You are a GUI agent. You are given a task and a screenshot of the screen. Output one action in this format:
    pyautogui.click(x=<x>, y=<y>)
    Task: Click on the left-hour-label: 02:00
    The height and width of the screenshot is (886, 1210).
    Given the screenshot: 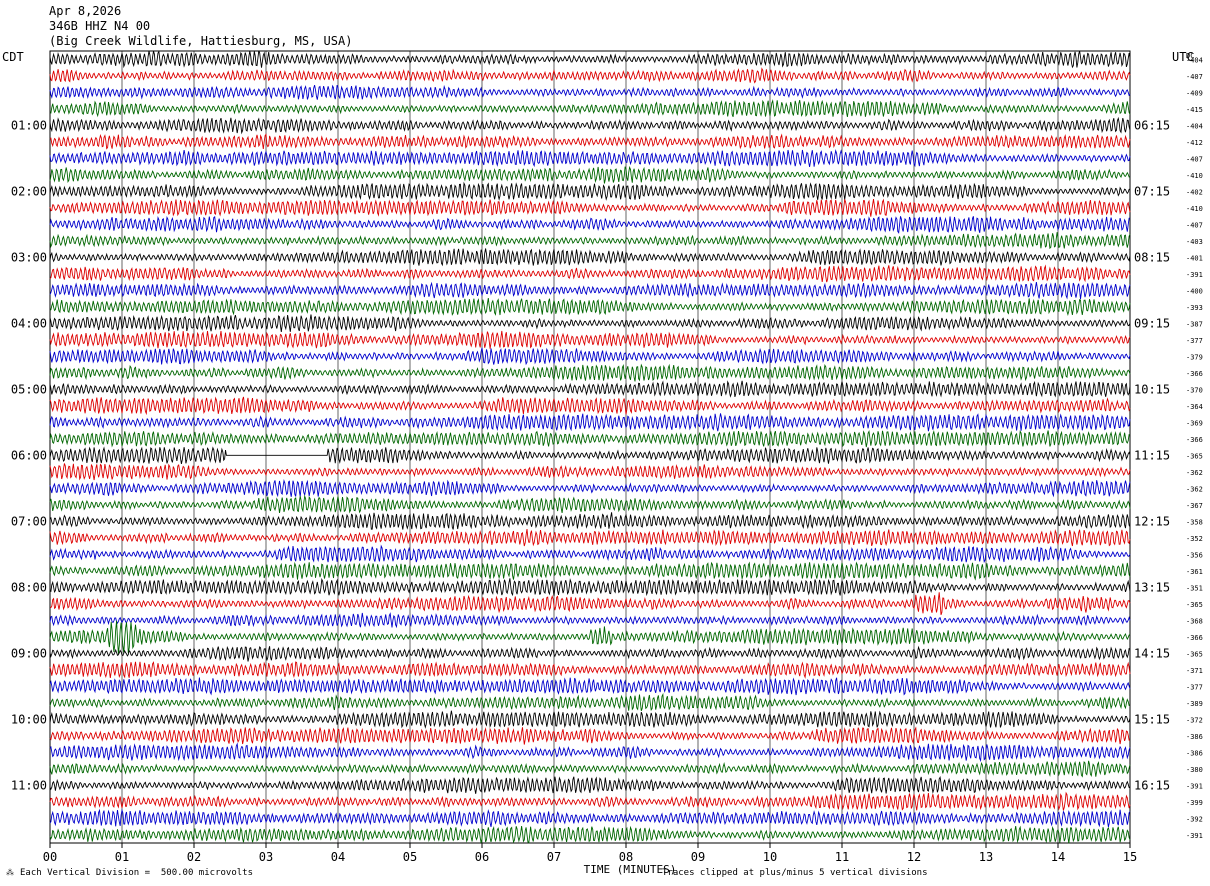 What is the action you would take?
    pyautogui.click(x=29, y=191)
    